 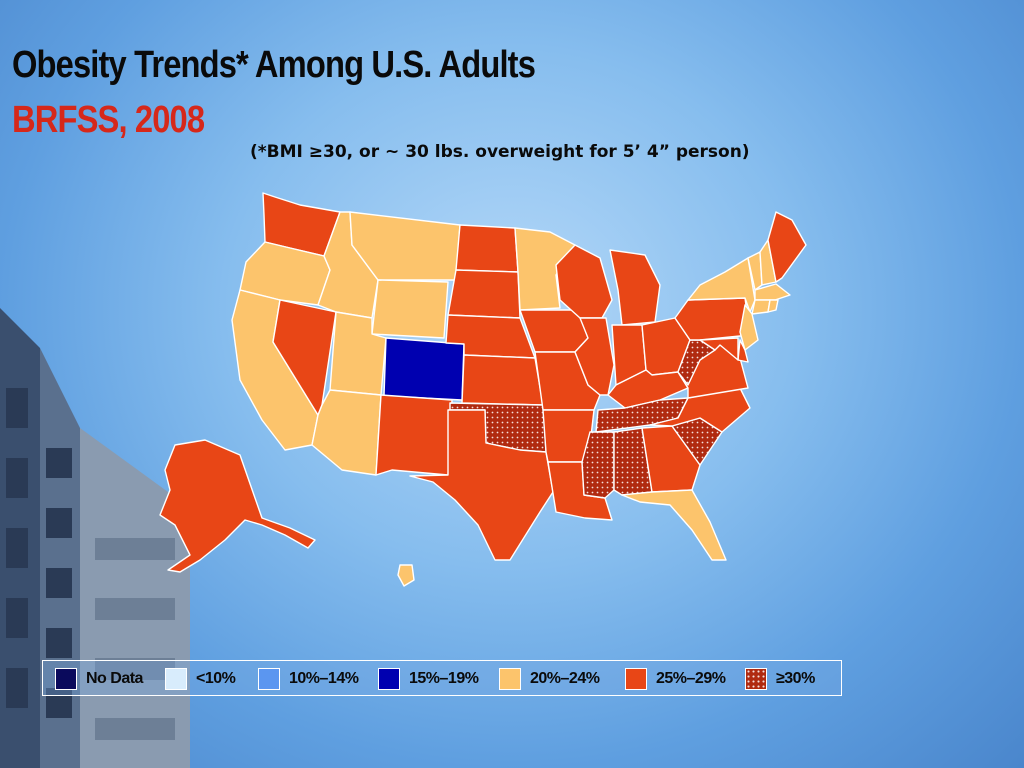 I want to click on state-MT, so click(x=405, y=246).